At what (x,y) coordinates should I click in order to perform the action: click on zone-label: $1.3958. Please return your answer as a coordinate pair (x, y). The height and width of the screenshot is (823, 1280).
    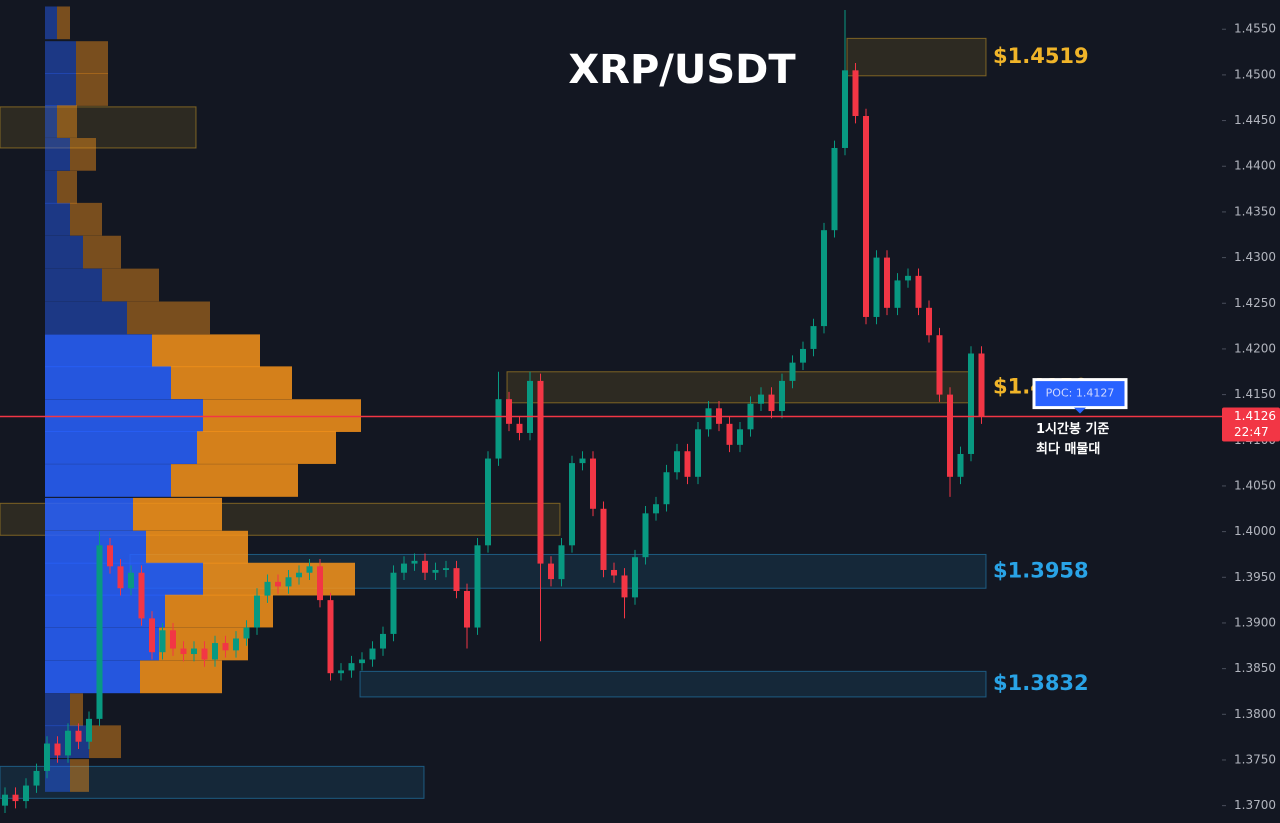
    Looking at the image, I should click on (1041, 570).